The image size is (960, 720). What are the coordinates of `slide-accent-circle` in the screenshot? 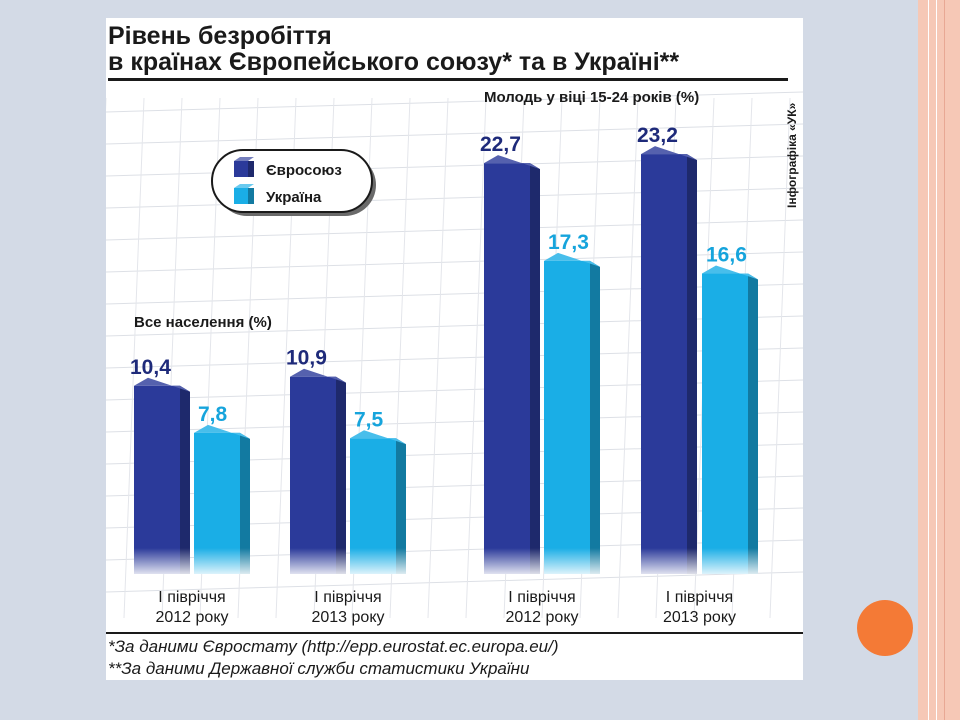 It's located at (885, 628).